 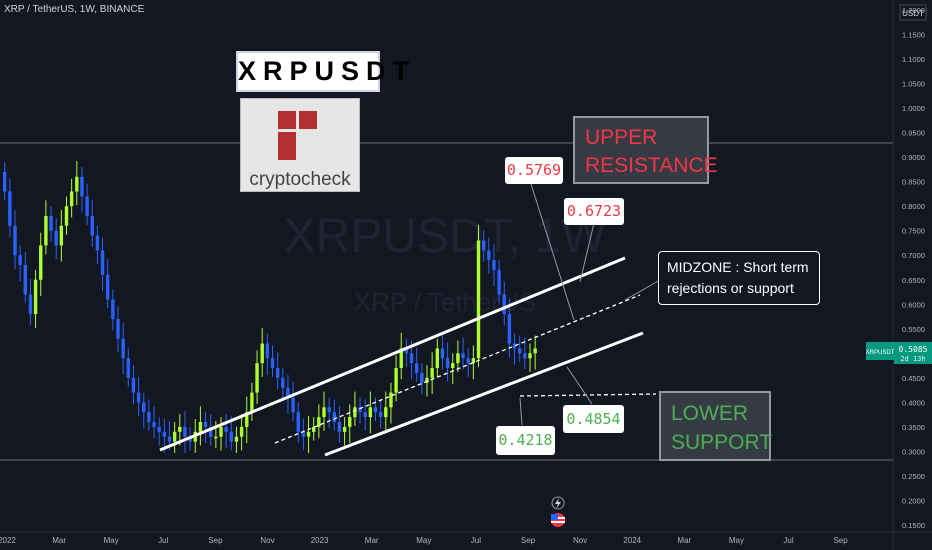 What do you see at coordinates (558, 520) in the screenshot?
I see `event-economic-flag-icon` at bounding box center [558, 520].